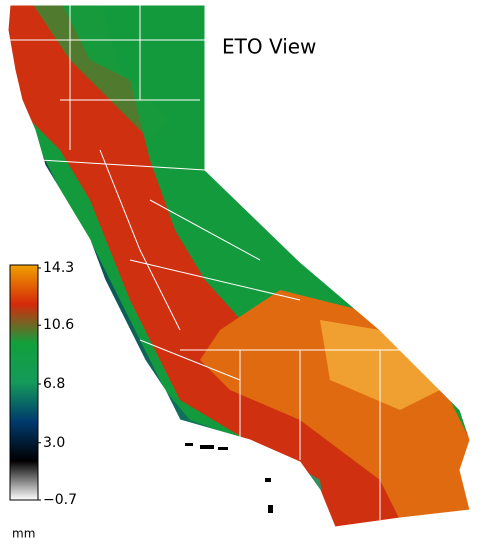  What do you see at coordinates (58, 268) in the screenshot?
I see `colorbar-tick-label: 14.3` at bounding box center [58, 268].